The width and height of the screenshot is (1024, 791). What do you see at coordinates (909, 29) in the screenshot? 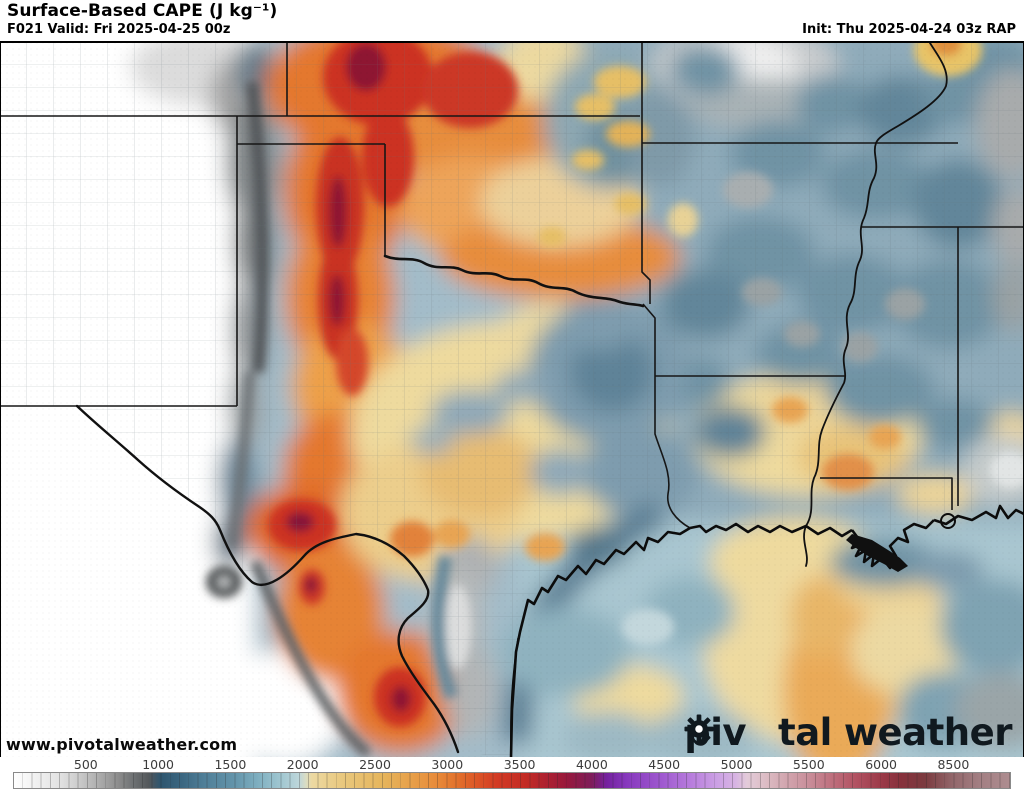
I see `model-init-label: Init: Thu 2025-04-24 03z RAP` at bounding box center [909, 29].